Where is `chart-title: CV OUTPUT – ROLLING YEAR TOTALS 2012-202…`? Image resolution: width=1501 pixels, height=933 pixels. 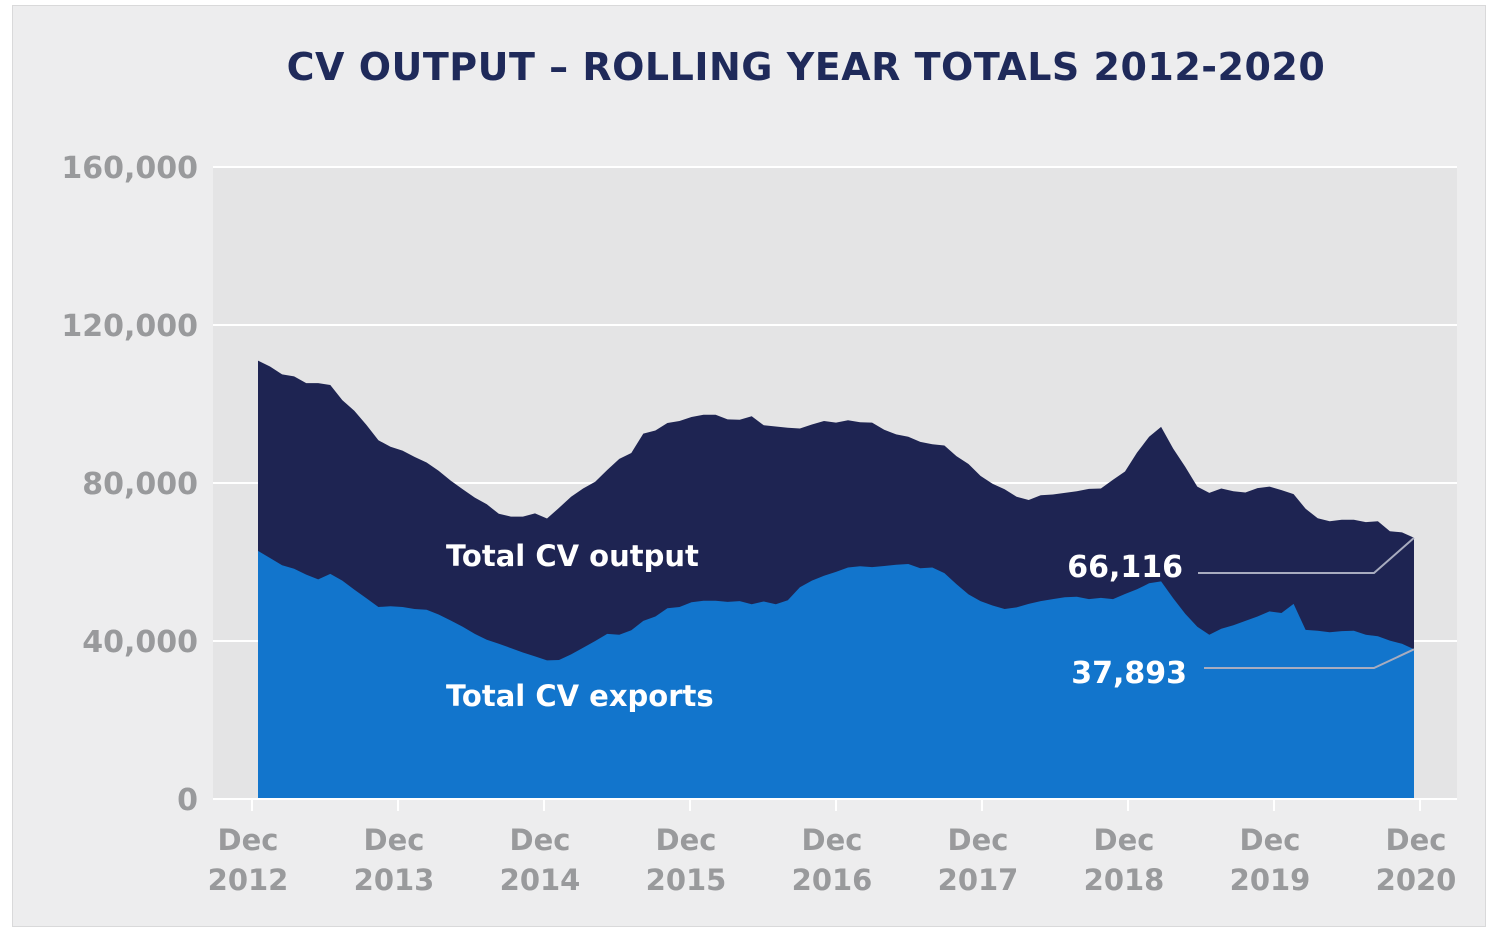
chart-title: CV OUTPUT – ROLLING YEAR TOTALS 2012-202… is located at coordinates (806, 67).